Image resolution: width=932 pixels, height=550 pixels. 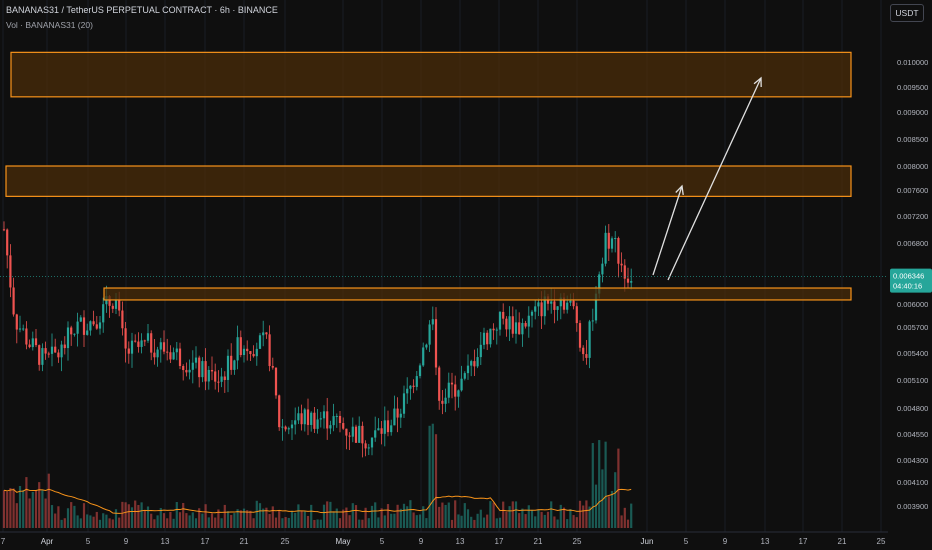 What do you see at coordinates (912, 460) in the screenshot?
I see `price-tick-label: 0.004300` at bounding box center [912, 460].